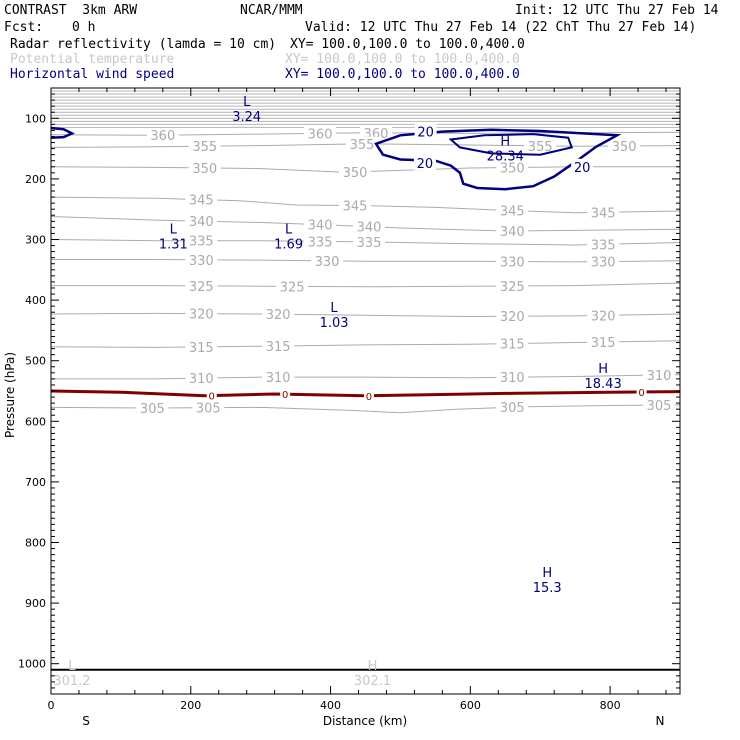  Describe the element at coordinates (402, 74) in the screenshot. I see `field-wind-xy: XY= 100.0,100.0 to 100.0,400.0` at that location.